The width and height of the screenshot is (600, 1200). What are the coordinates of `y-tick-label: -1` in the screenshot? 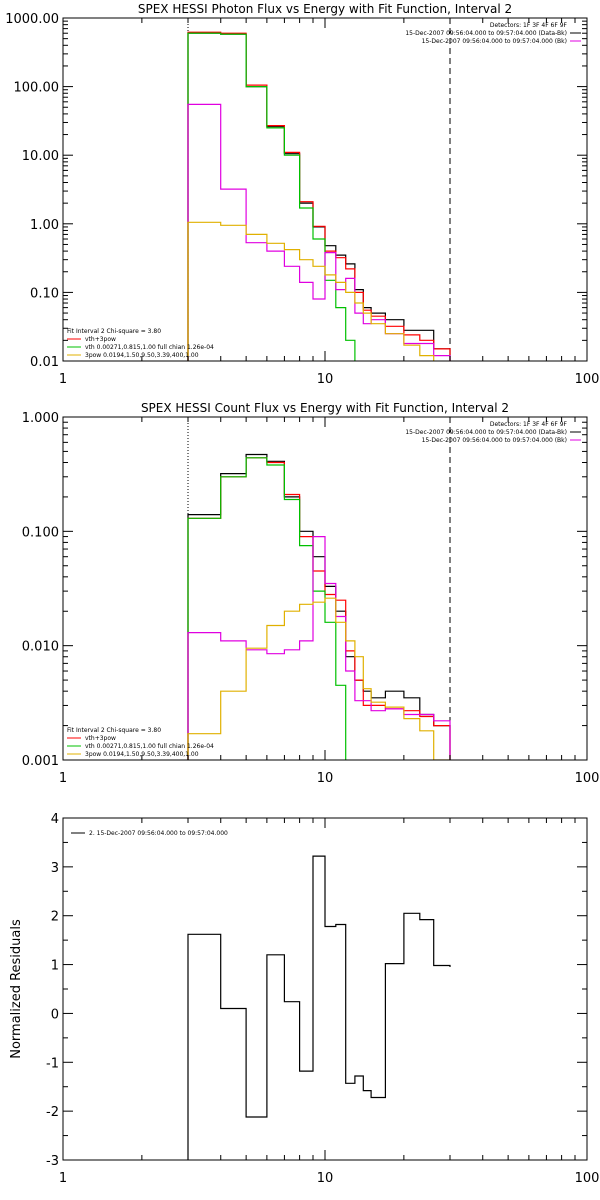 It's located at (52, 1063).